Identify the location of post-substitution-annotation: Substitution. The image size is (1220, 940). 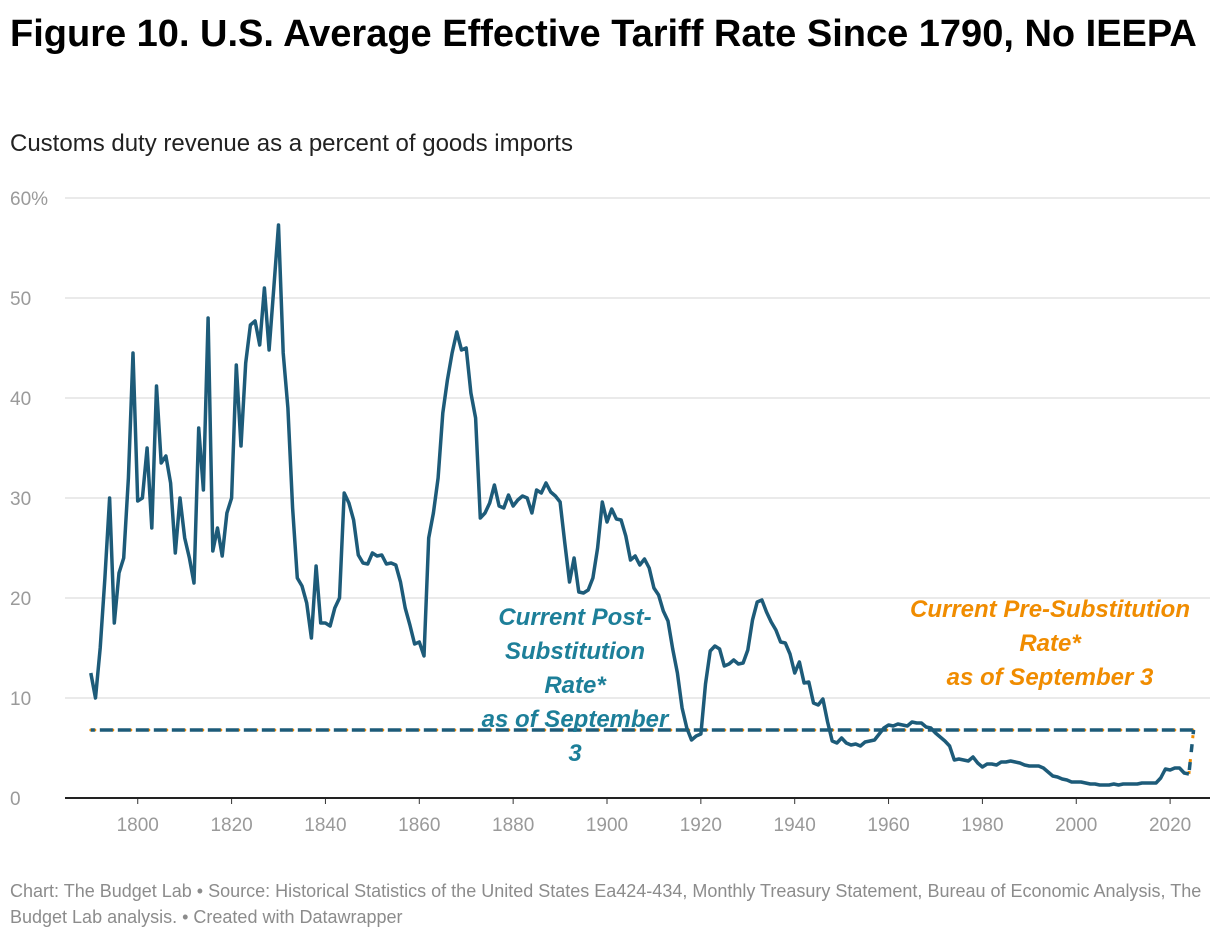
(575, 651).